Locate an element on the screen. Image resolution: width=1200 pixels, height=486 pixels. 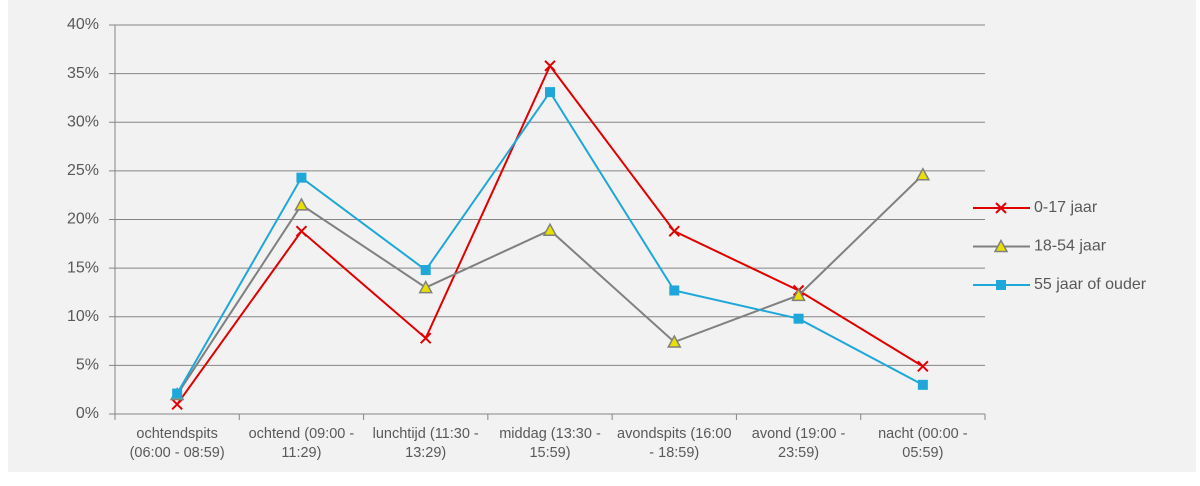
legend-label: 18-54 jaar is located at coordinates (1070, 246).